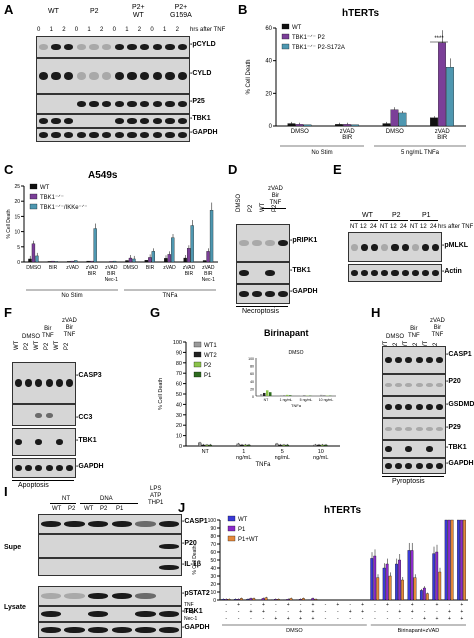 The image size is (474, 638). Describe the element at coordinates (318, 47) in the screenshot. I see `legend-label: TBK1⁻ᐟ⁻ P2-S172A` at that location.